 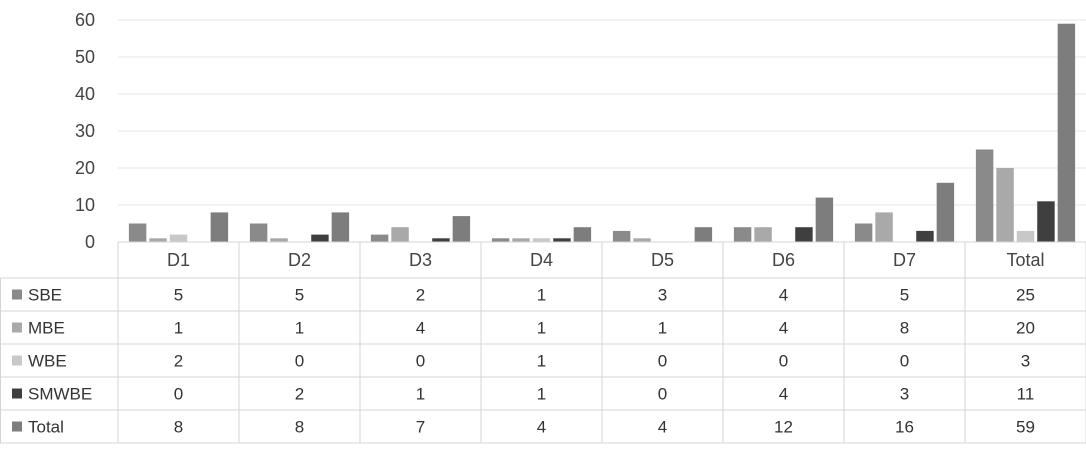 I want to click on table-cell: 16, so click(x=904, y=427).